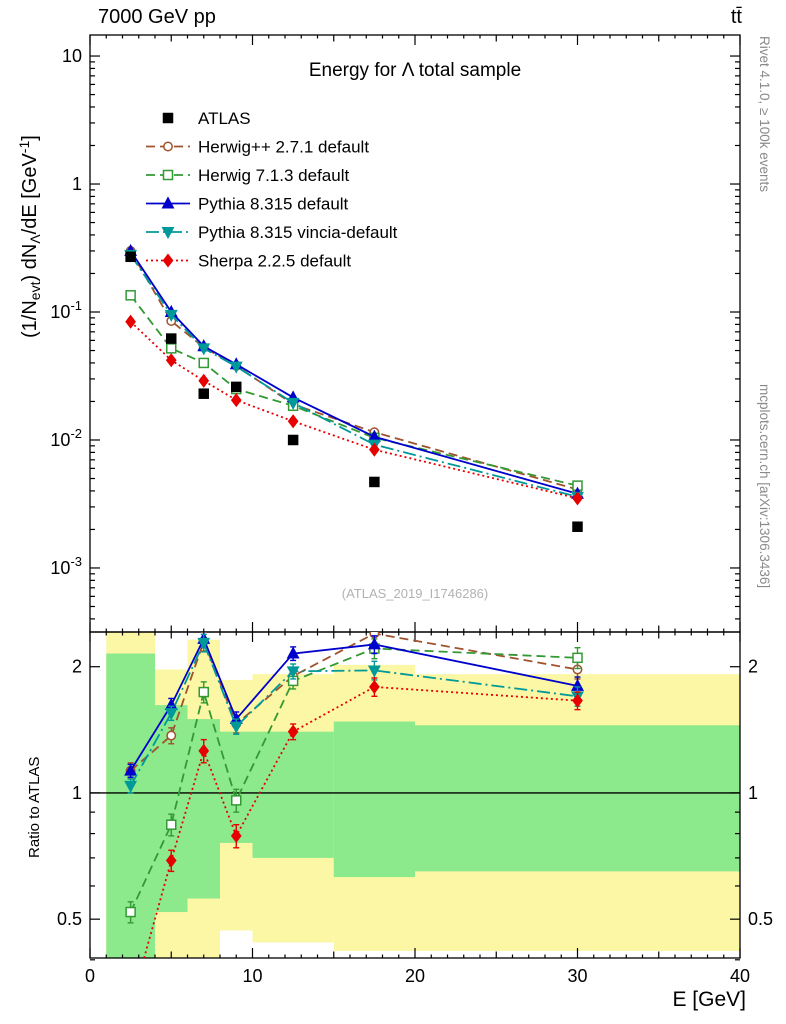 The width and height of the screenshot is (786, 1024). Describe the element at coordinates (760, 919) in the screenshot. I see `ratio-tick-label: 0.5` at that location.